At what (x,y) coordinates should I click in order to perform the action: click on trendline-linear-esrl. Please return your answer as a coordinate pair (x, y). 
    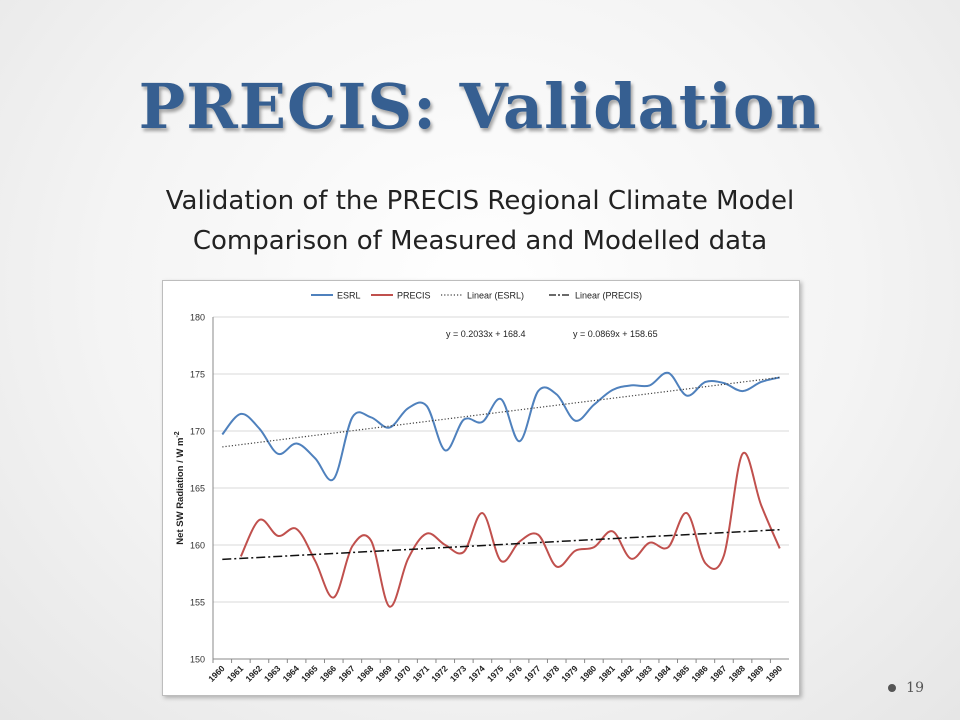
    Looking at the image, I should click on (501, 412).